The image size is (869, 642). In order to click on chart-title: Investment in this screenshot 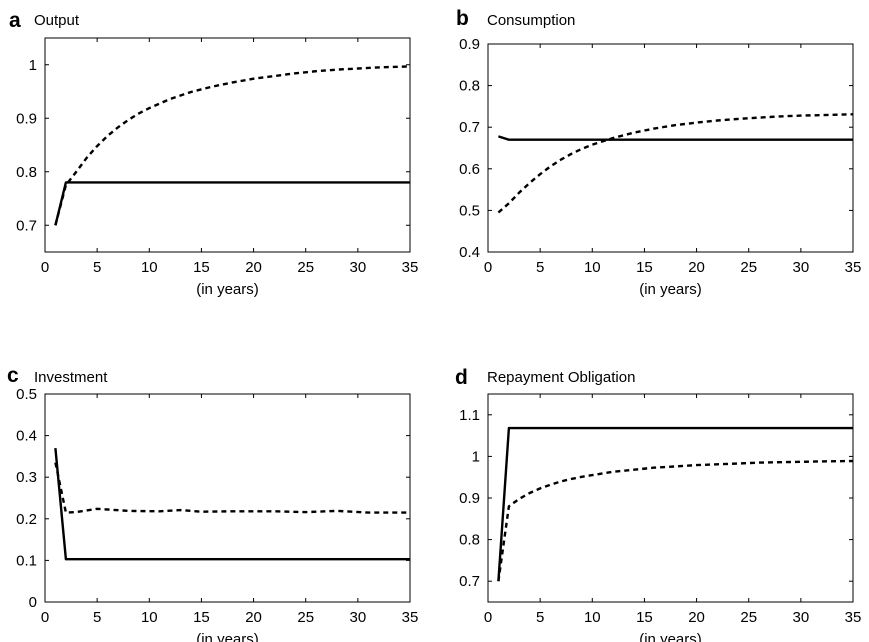, I will do `click(71, 377)`.